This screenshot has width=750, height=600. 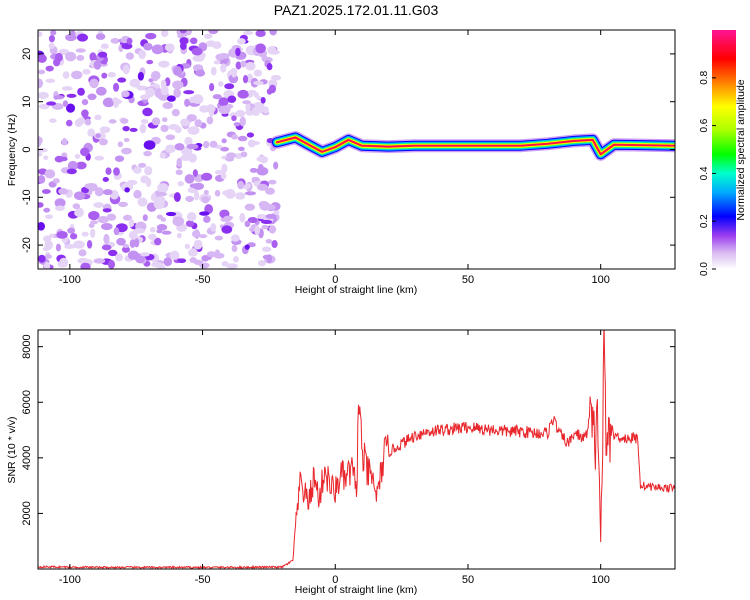 I want to click on snr-x-label: Height of straight line (km), so click(x=356, y=590).